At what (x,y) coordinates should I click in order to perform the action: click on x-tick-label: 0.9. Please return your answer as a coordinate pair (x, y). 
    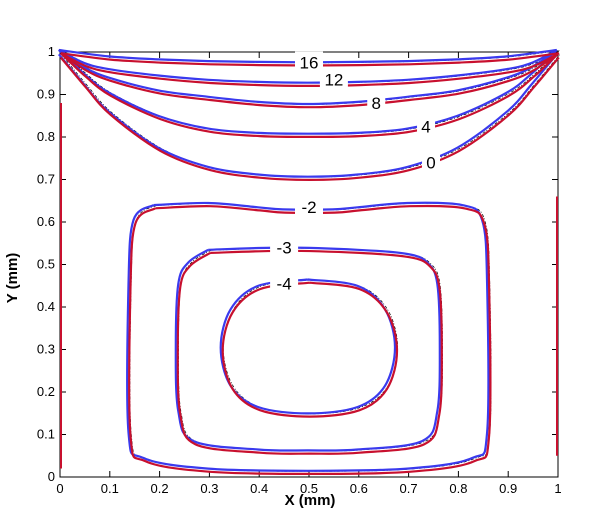
    Looking at the image, I should click on (508, 488).